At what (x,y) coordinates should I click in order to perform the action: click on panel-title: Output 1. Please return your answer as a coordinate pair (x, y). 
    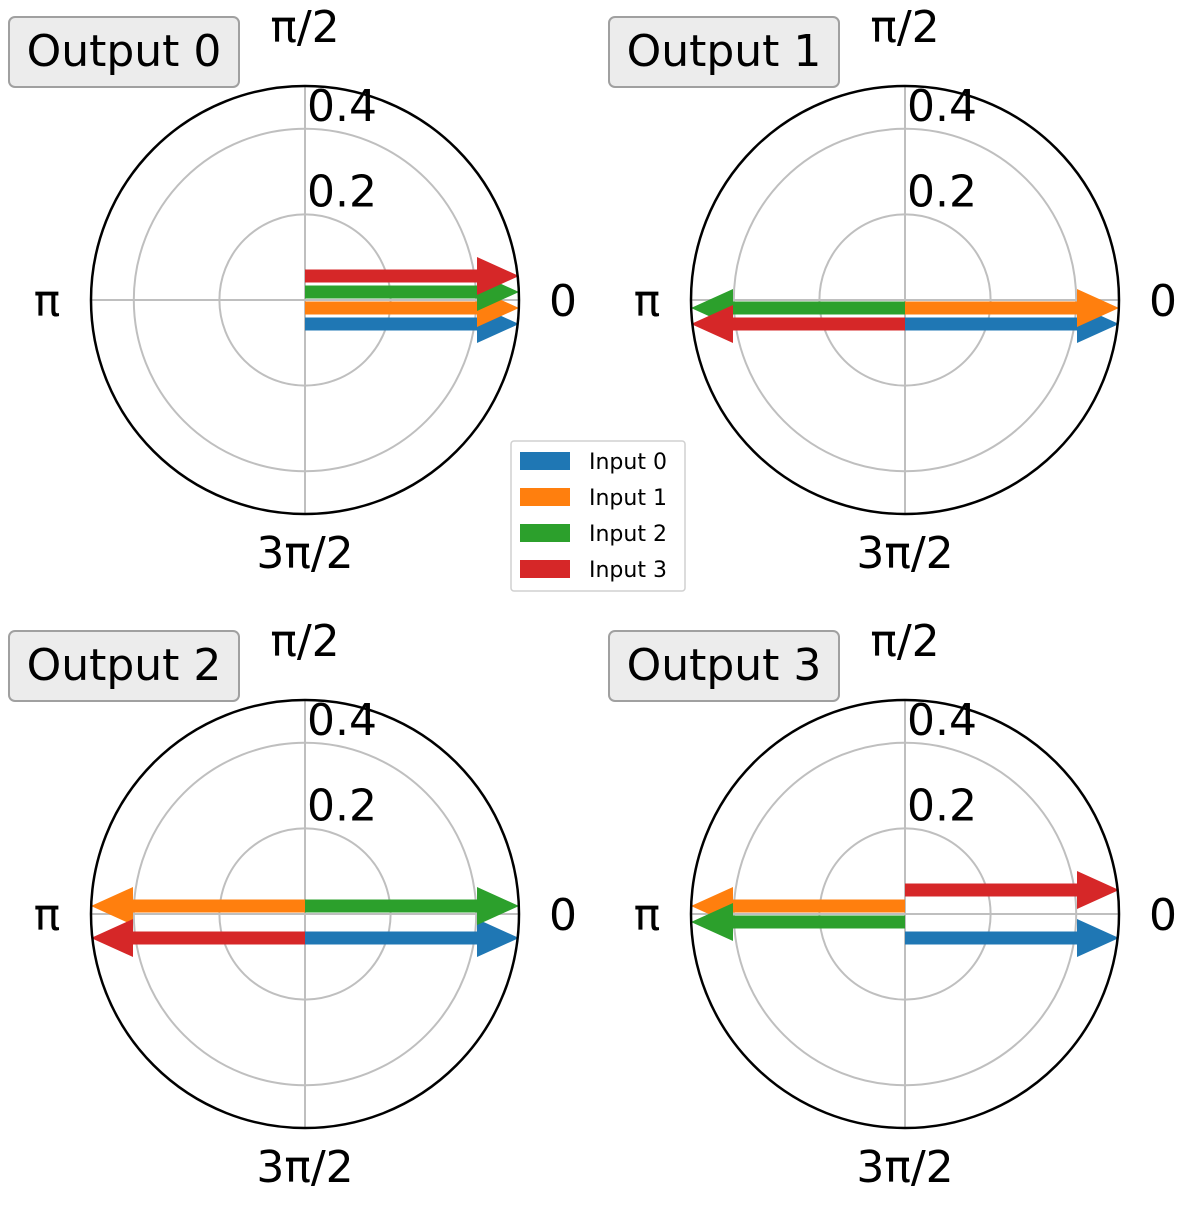
    Looking at the image, I should click on (724, 51).